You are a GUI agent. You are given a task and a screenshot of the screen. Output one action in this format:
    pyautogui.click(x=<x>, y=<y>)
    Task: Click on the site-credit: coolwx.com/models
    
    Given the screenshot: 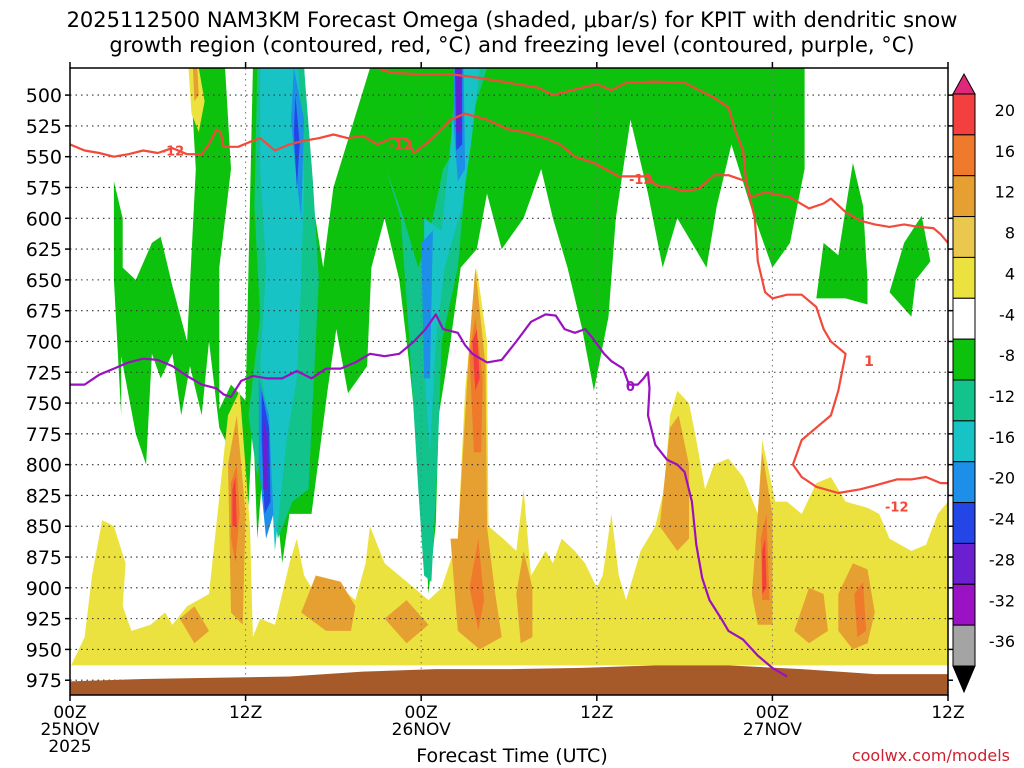 What is the action you would take?
    pyautogui.click(x=930, y=755)
    